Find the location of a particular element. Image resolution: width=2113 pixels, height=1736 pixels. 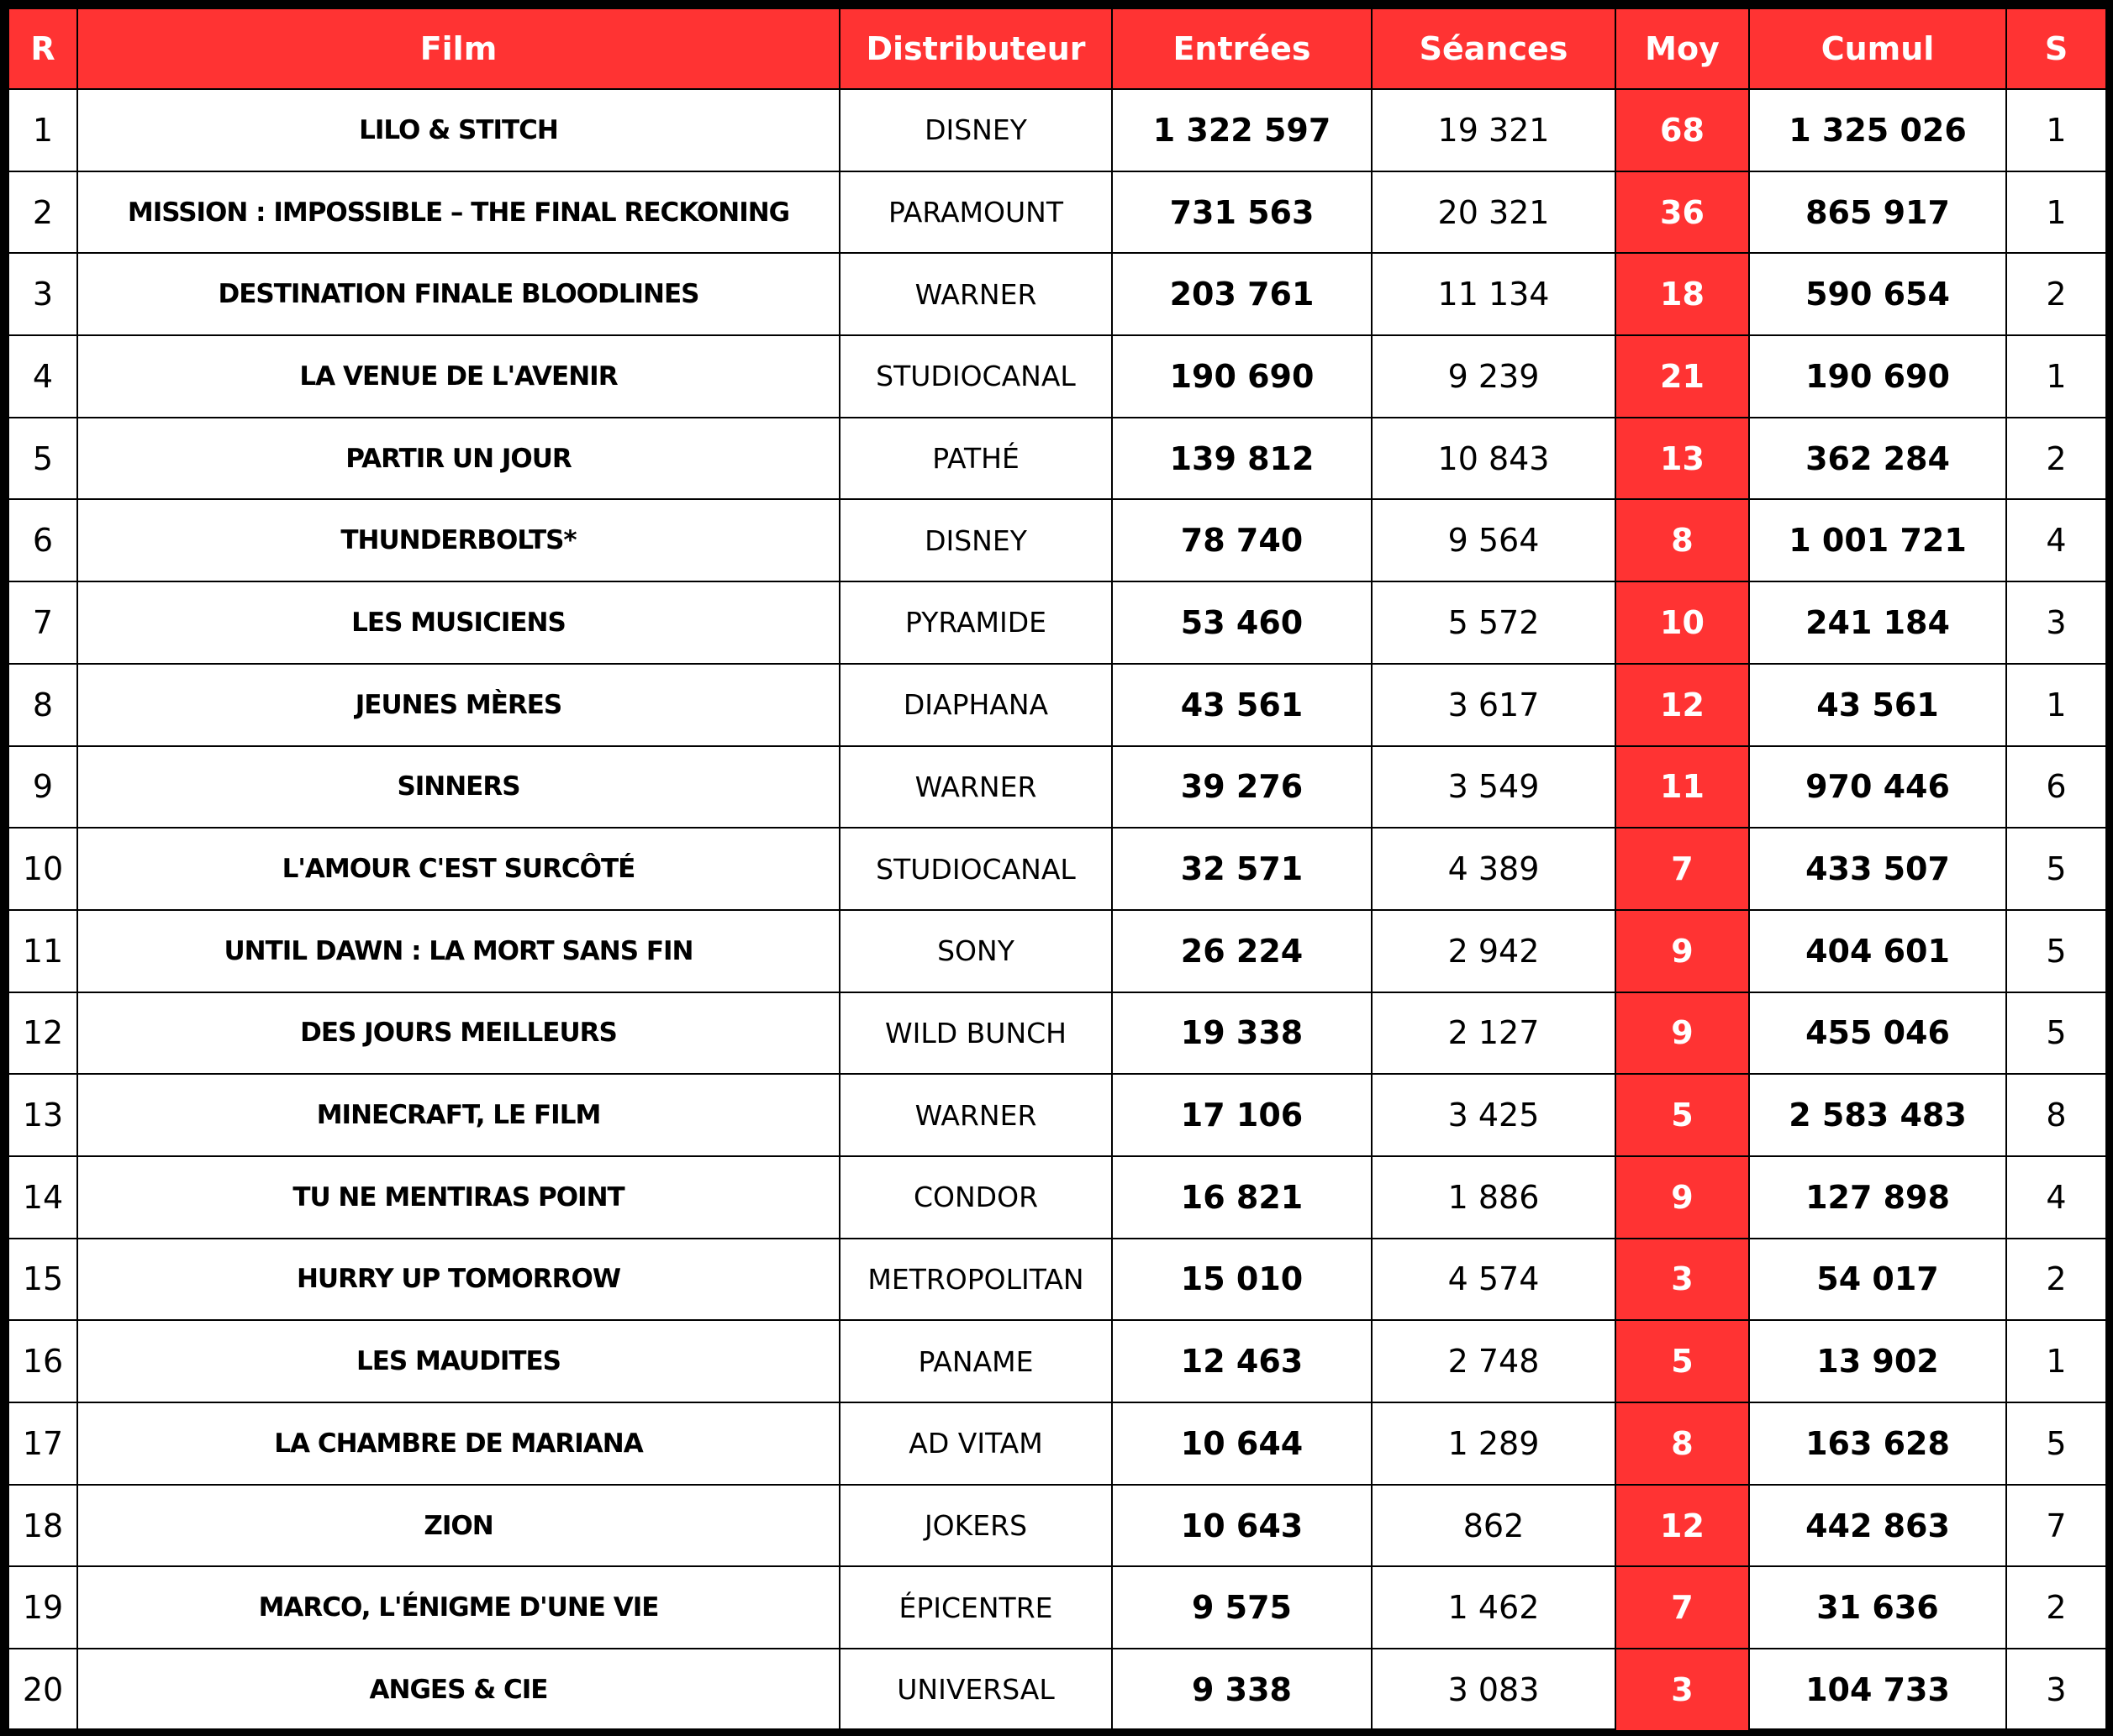

film-cell: LA VENUE DE L'AVENIR is located at coordinates (458, 376).